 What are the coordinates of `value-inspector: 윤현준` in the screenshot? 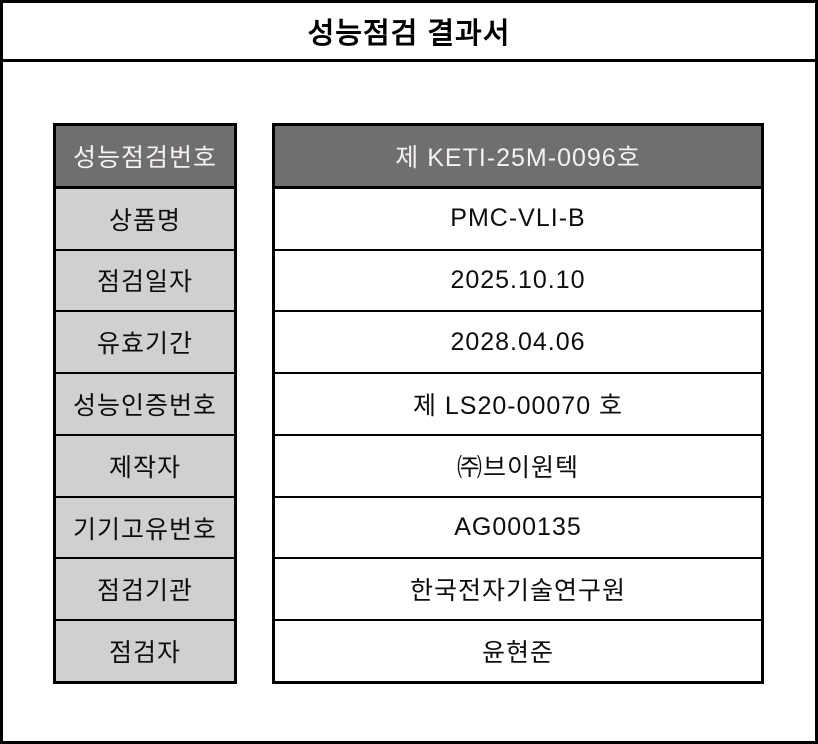 It's located at (518, 650).